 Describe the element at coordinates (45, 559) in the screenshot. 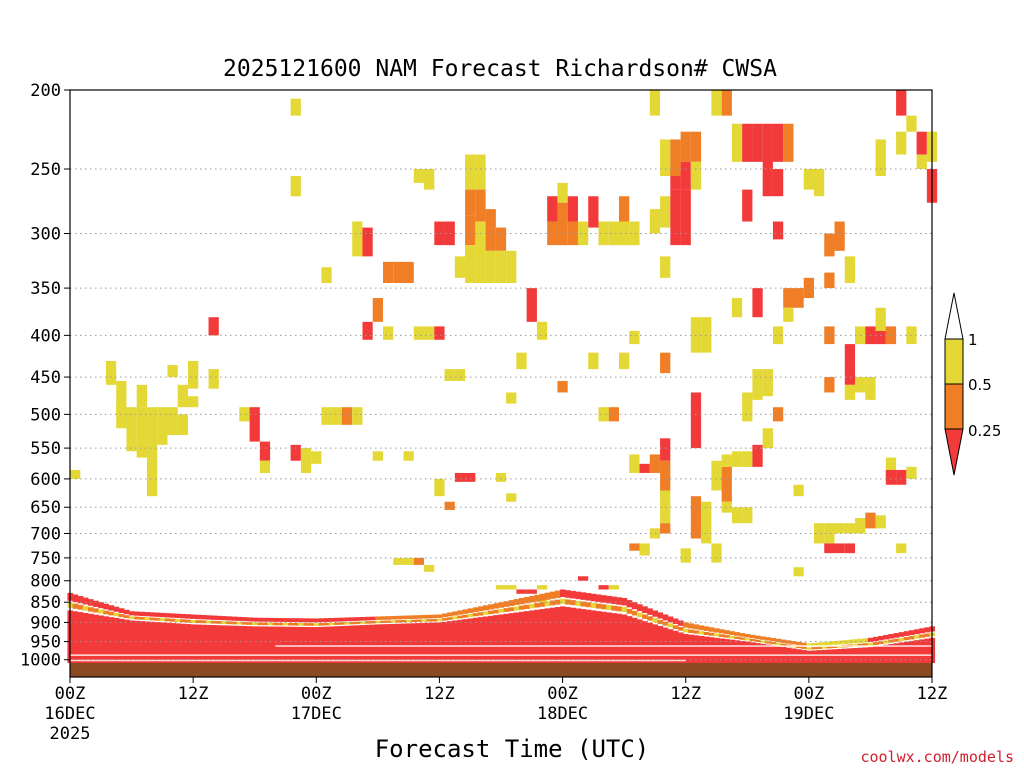

I see `y-tick-label: 750` at that location.